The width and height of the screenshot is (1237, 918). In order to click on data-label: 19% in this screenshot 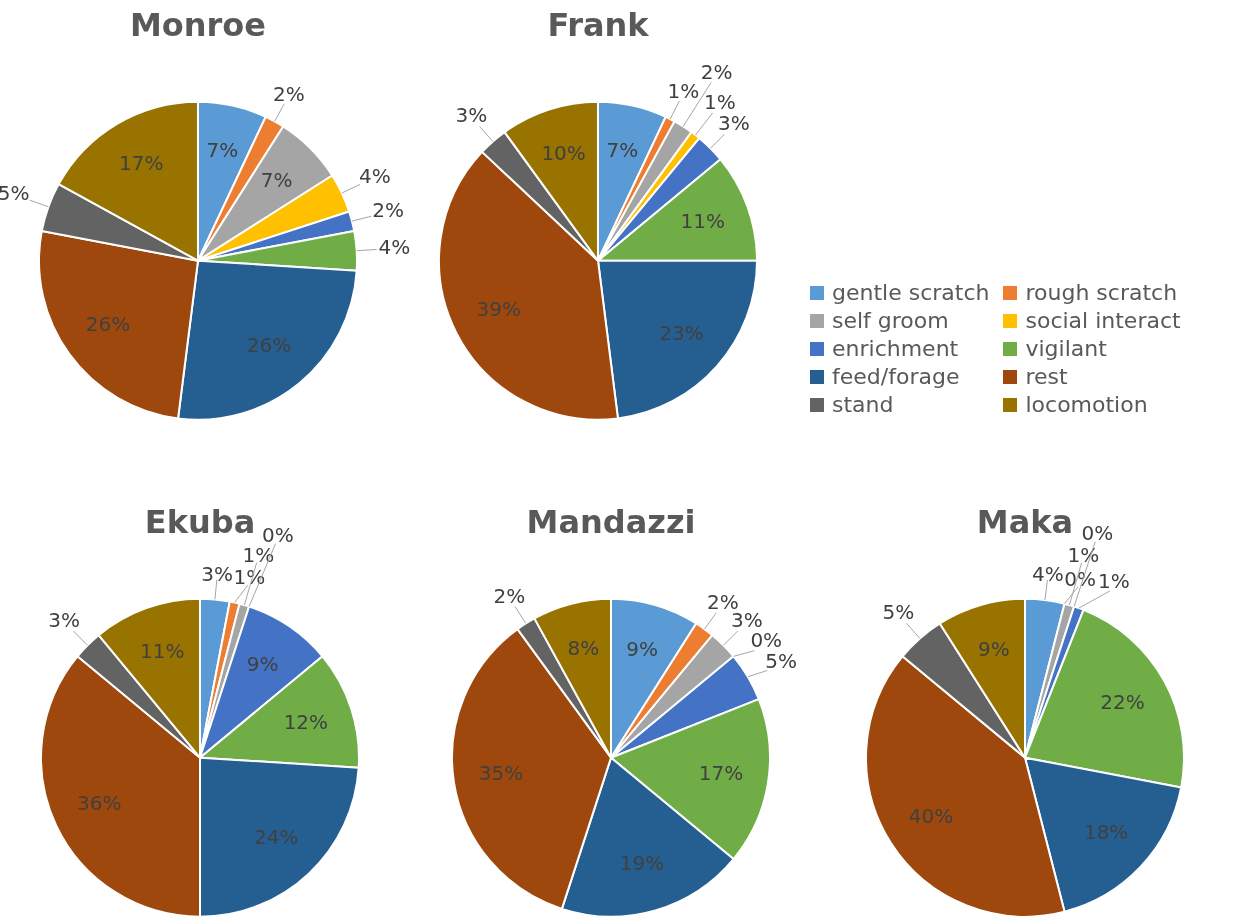, I will do `click(642, 862)`.